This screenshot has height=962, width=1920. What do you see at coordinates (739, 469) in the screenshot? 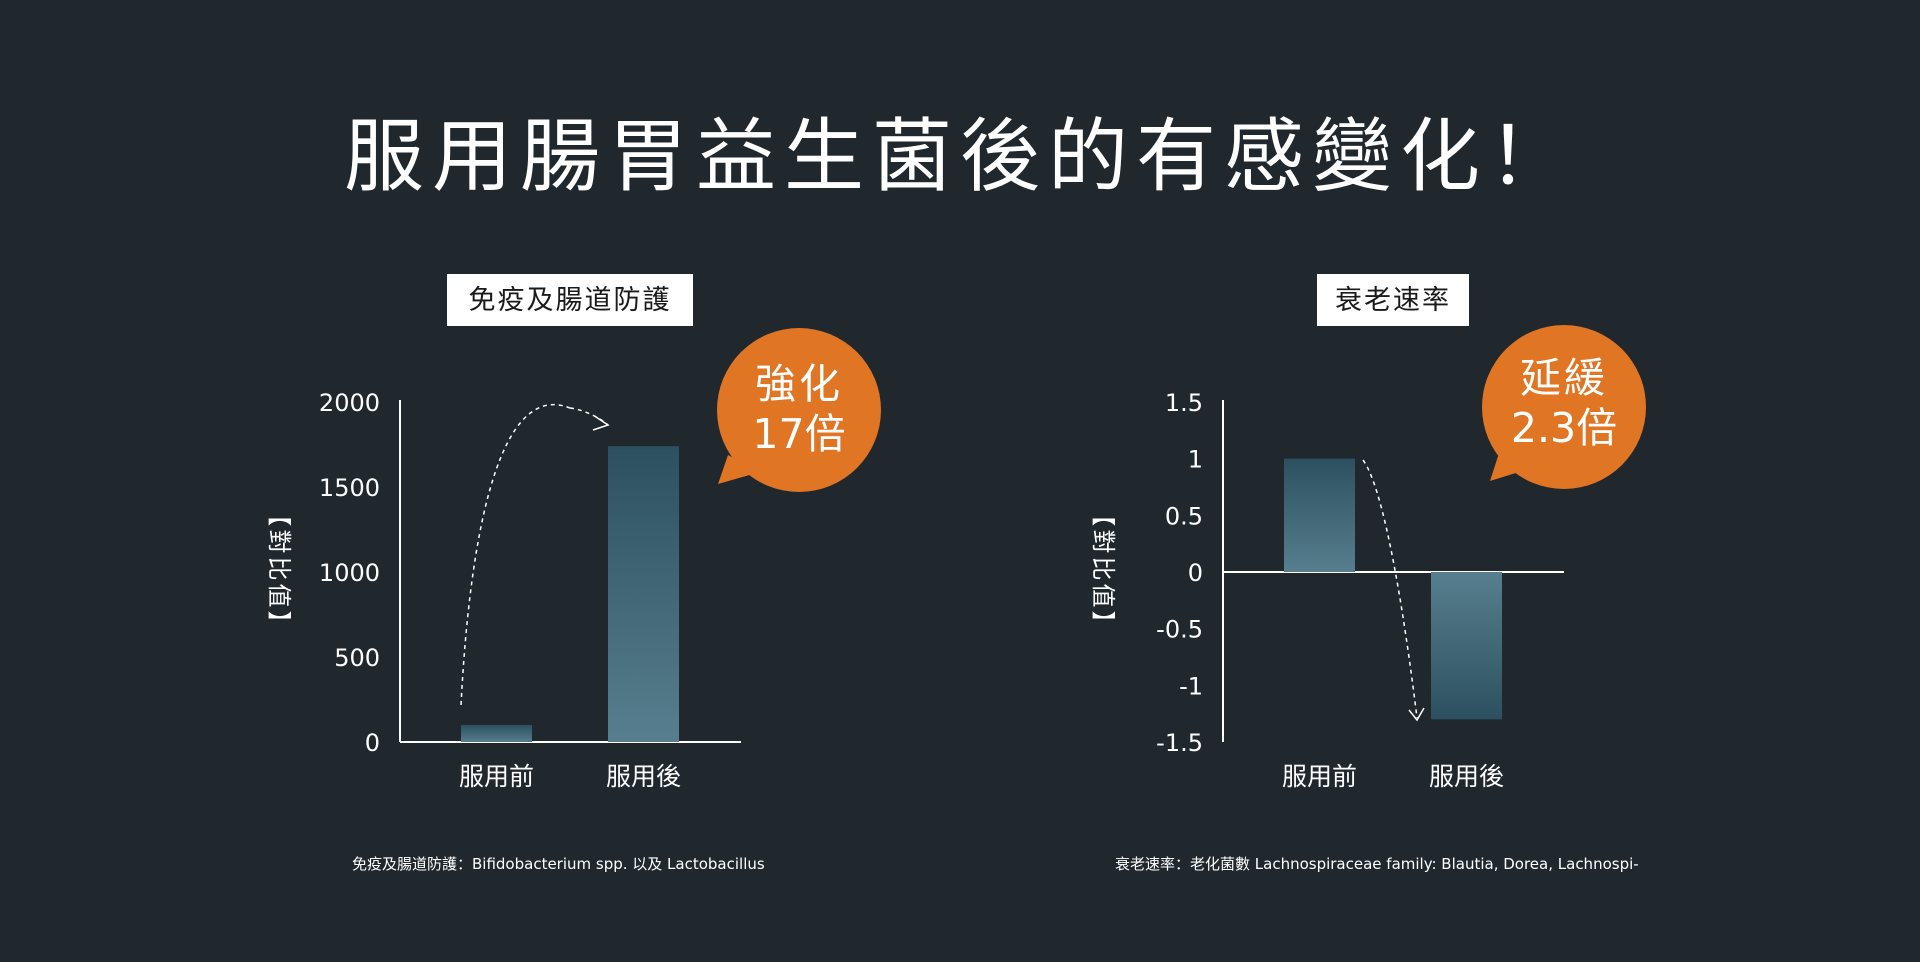
I see `callout-tail` at bounding box center [739, 469].